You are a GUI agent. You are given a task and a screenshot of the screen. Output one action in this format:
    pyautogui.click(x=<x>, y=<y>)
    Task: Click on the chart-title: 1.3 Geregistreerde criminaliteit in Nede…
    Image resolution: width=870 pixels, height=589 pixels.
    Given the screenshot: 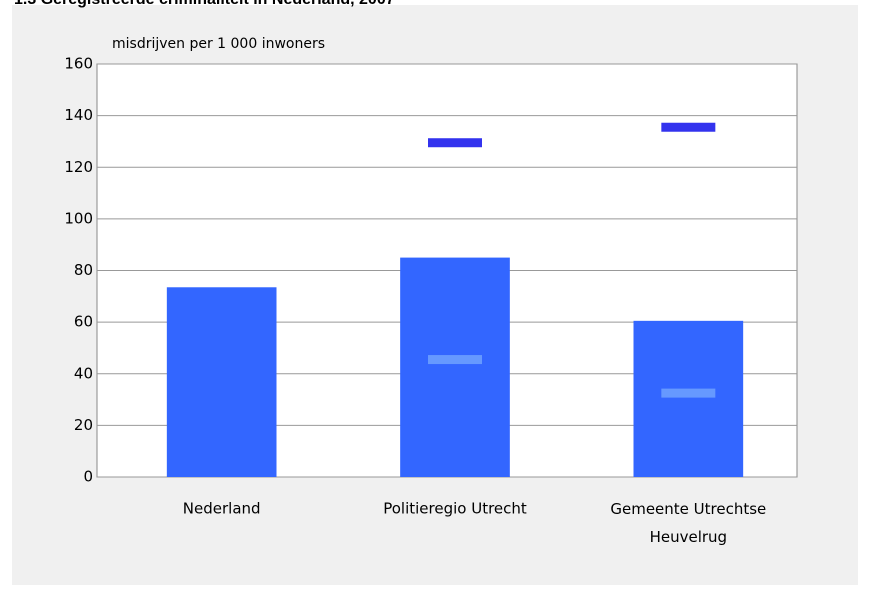 What is the action you would take?
    pyautogui.click(x=204, y=4)
    